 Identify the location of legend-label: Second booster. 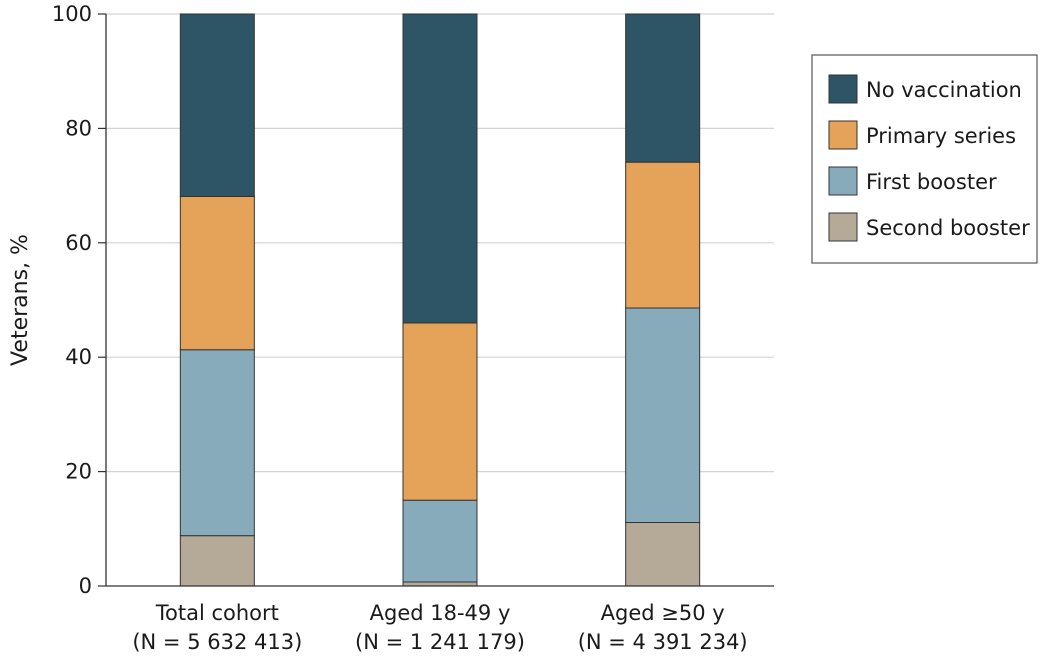
(948, 228).